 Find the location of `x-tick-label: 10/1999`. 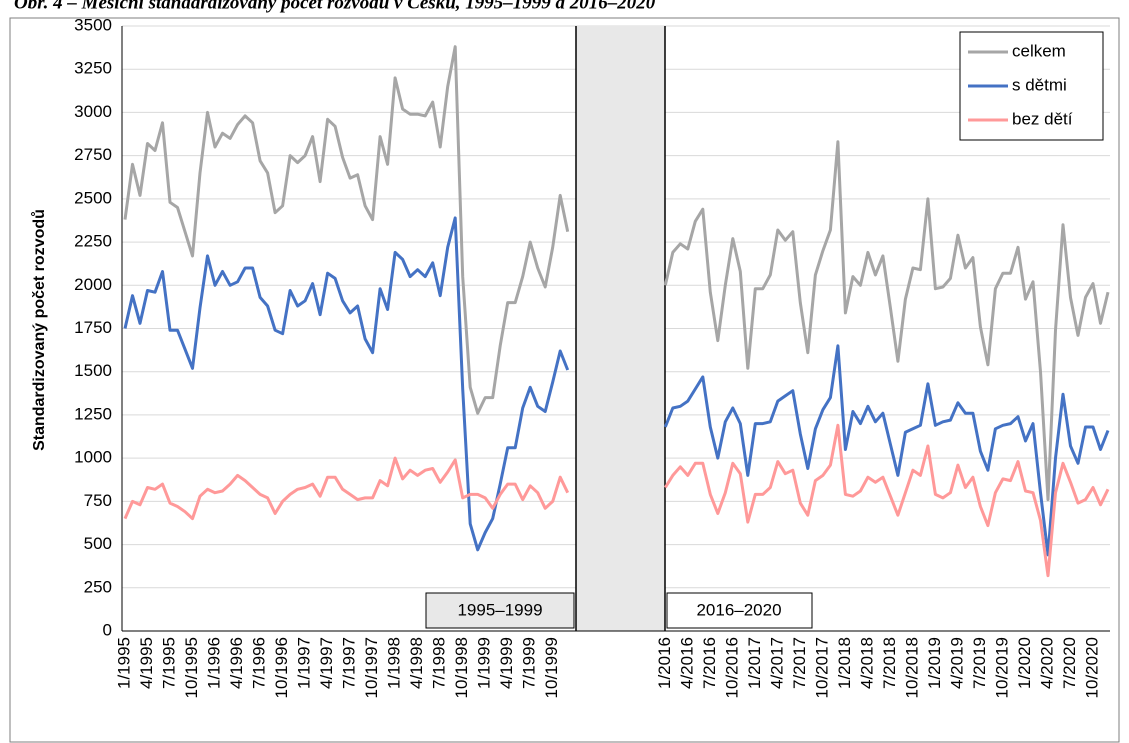

x-tick-label: 10/1999 is located at coordinates (551, 667).